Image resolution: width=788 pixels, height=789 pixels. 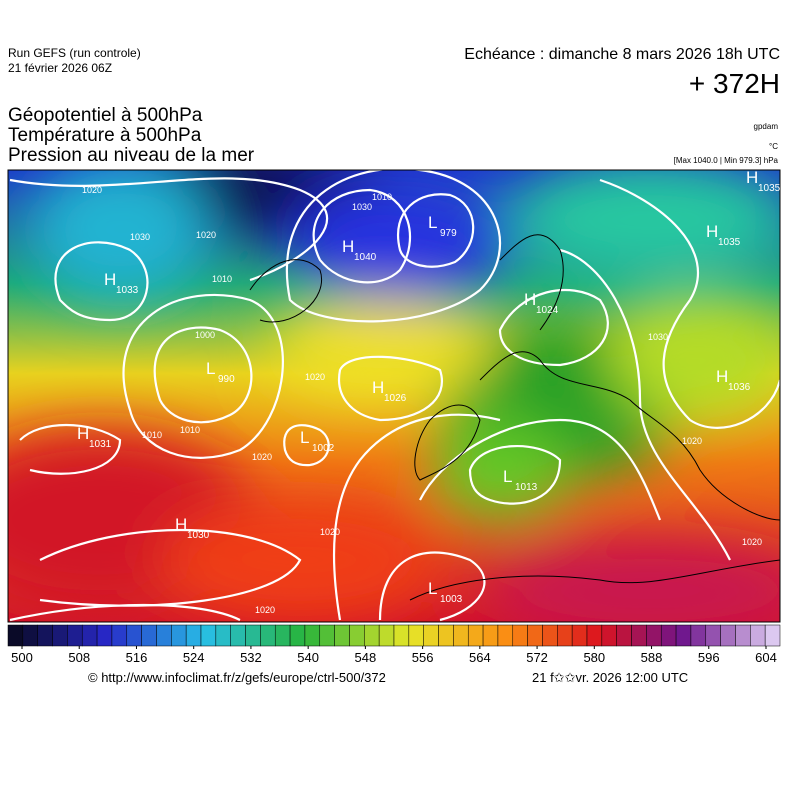 I want to click on isobar-label: 1000, so click(x=205, y=335).